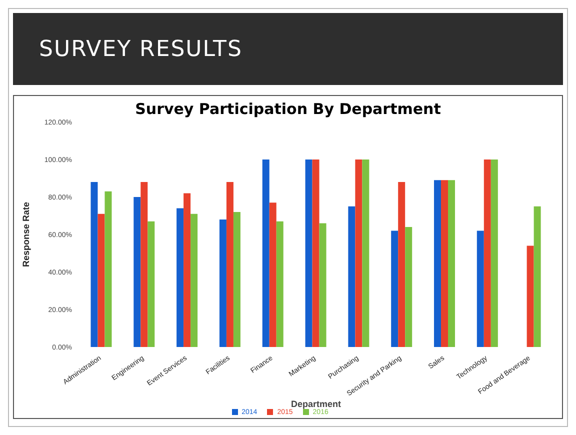 This screenshot has height=435, width=576. I want to click on y-axis-title: Response Rate, so click(26, 235).